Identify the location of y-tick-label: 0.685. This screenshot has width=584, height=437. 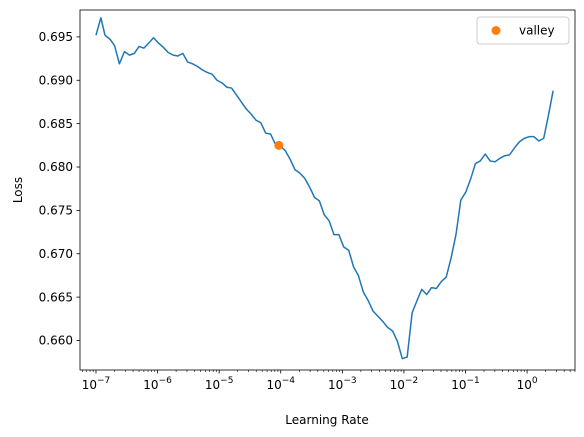
(56, 124).